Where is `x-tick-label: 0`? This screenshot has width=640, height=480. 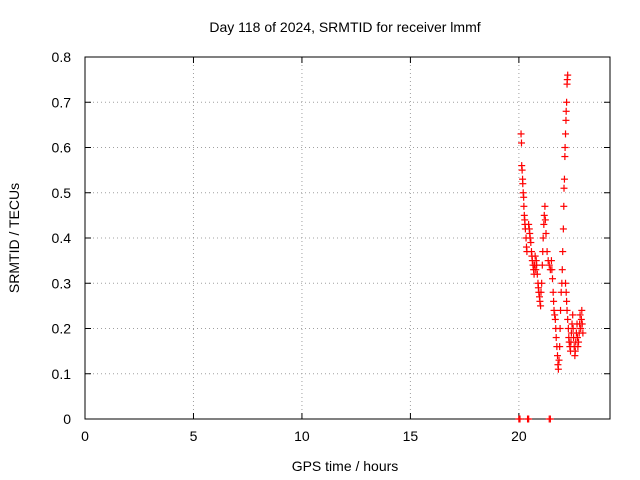
x-tick-label: 0 is located at coordinates (85, 436).